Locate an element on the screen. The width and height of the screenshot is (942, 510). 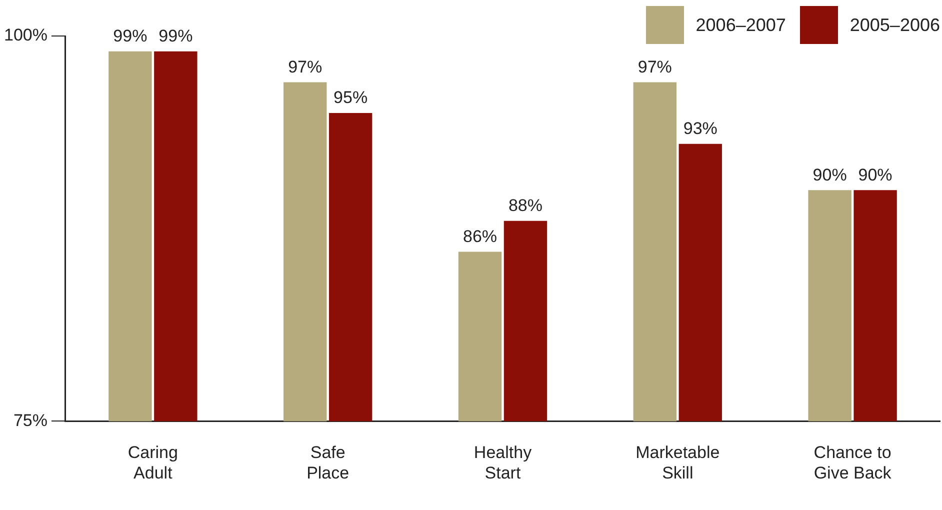
y-tick-label: 100% is located at coordinates (26, 35).